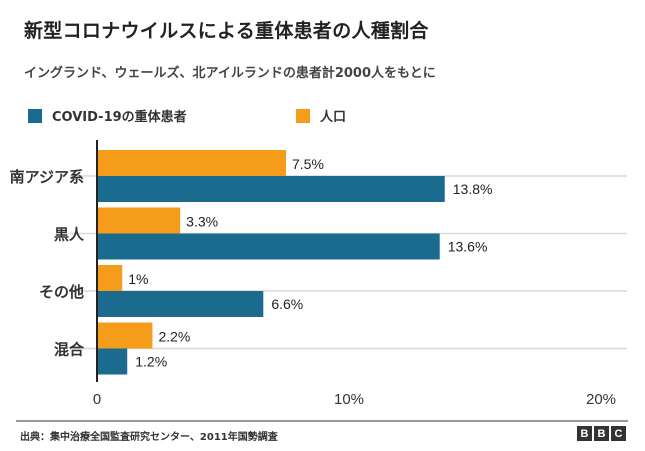 The width and height of the screenshot is (645, 451). What do you see at coordinates (226, 31) in the screenshot?
I see `chart-title: 新型コロナウイルスによる重体患者の人種割合` at bounding box center [226, 31].